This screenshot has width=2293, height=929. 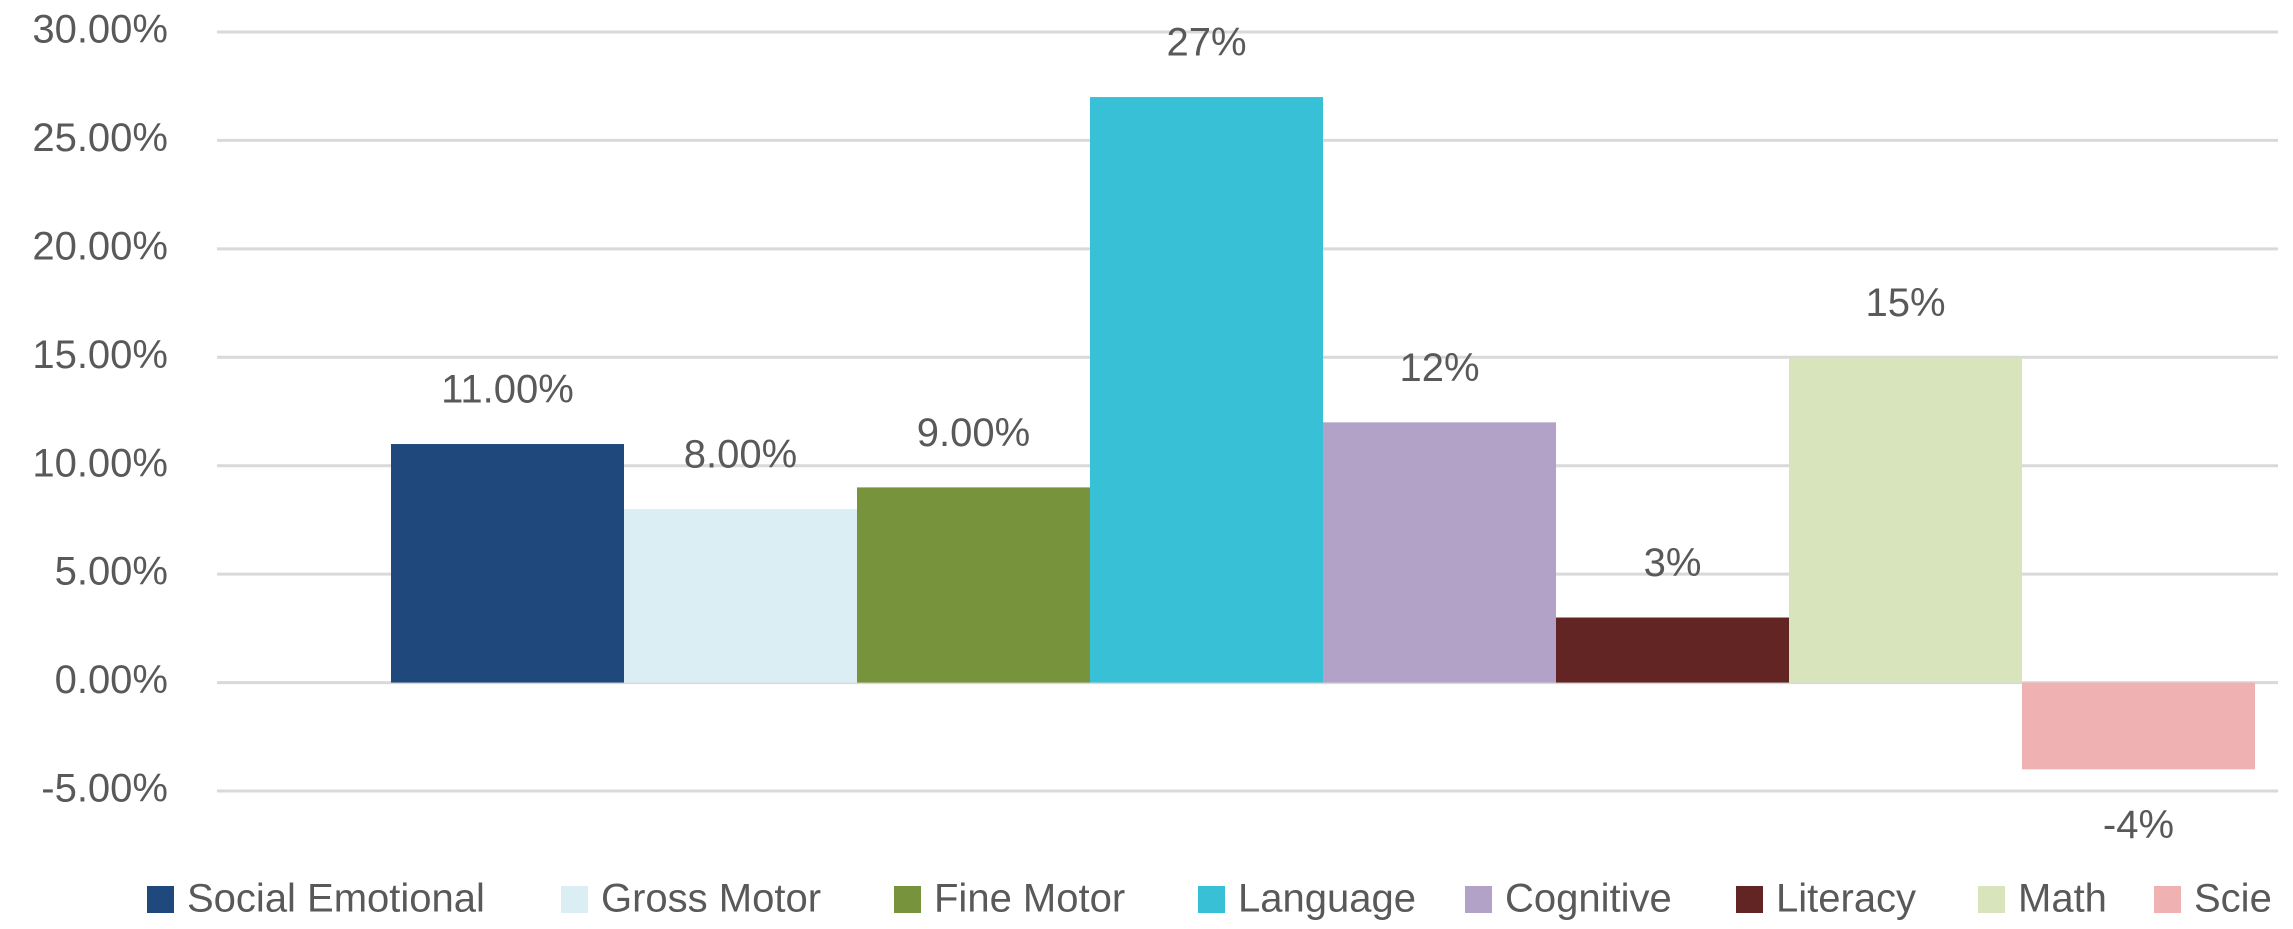 I want to click on data-label: 9.00%, so click(x=973, y=433).